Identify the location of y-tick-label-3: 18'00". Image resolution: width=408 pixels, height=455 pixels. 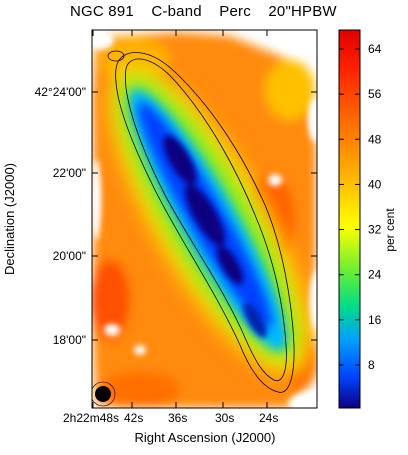
(69, 340).